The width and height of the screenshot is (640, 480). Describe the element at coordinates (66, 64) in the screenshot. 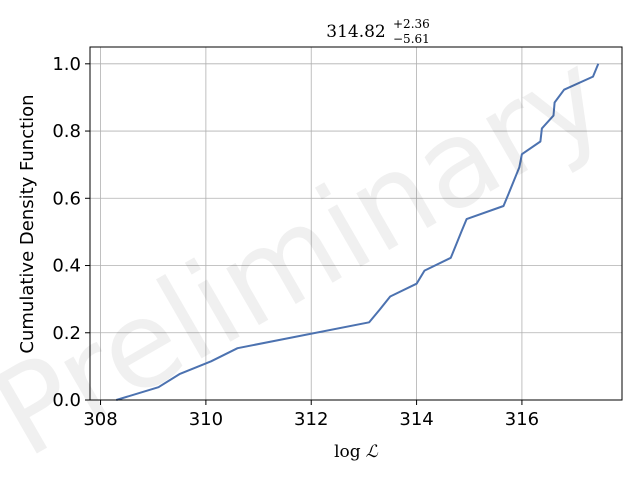

I see `y-tick-label: 1.0` at that location.